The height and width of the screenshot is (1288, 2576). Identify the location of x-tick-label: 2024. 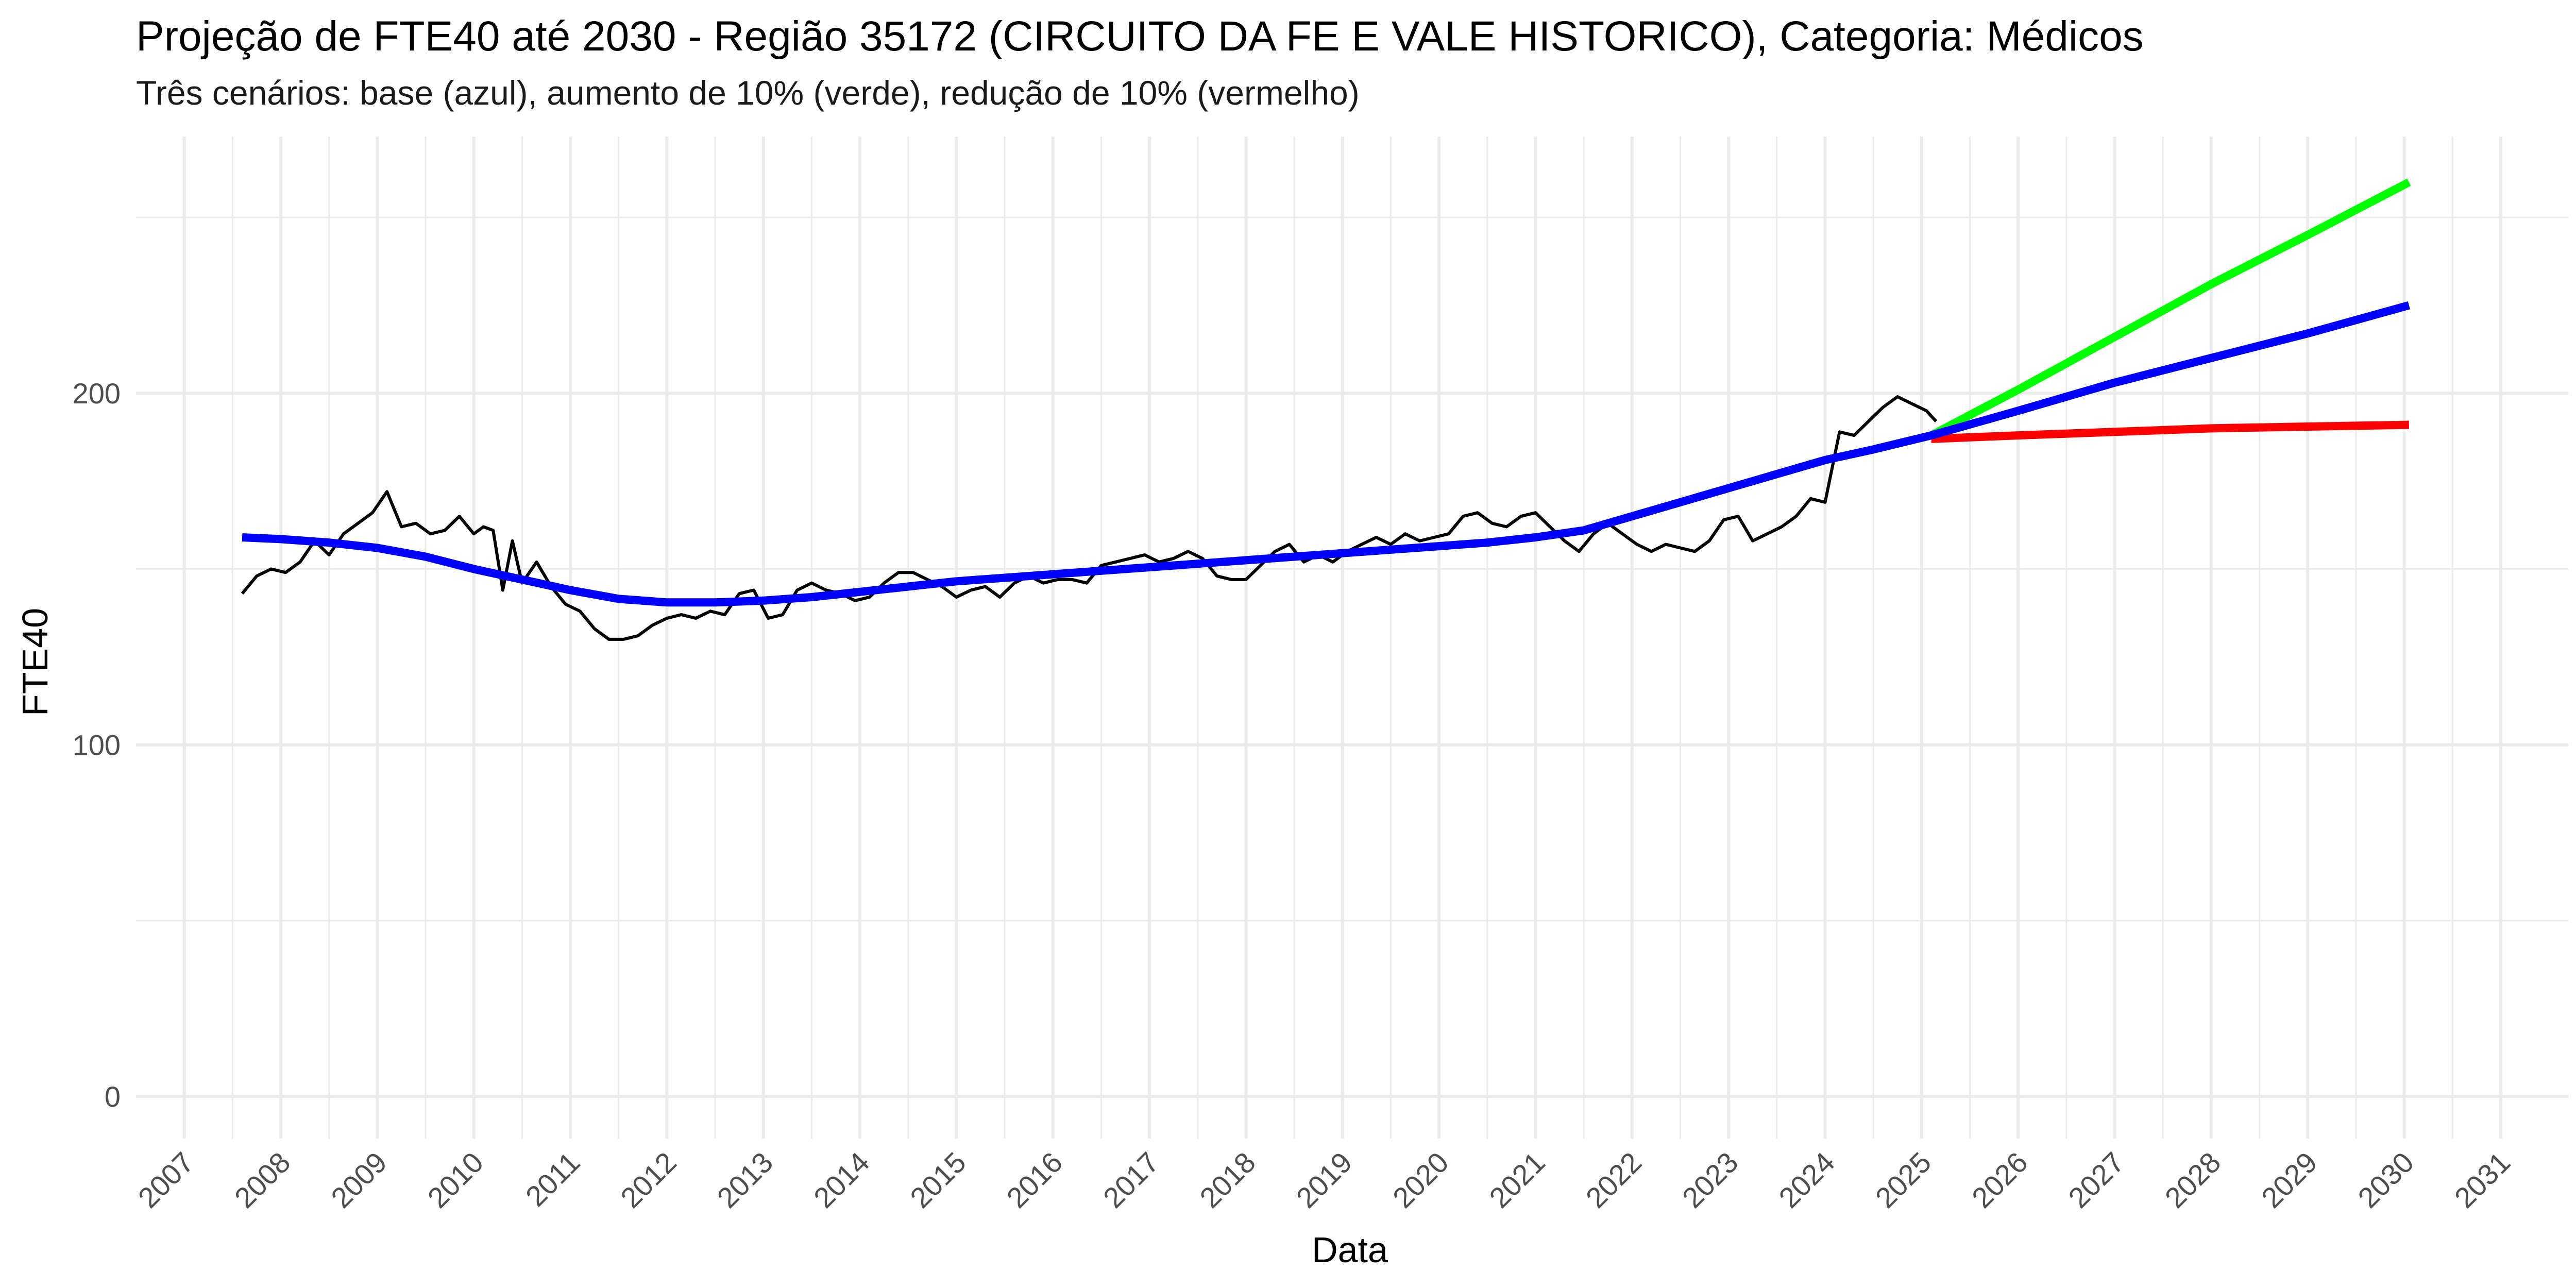
(1806, 1180).